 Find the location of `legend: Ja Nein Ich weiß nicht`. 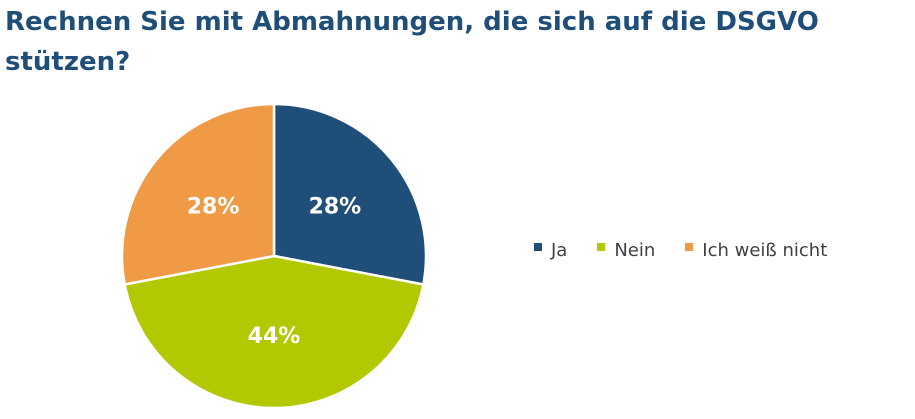

legend: Ja Nein Ich weiß nicht is located at coordinates (695, 250).